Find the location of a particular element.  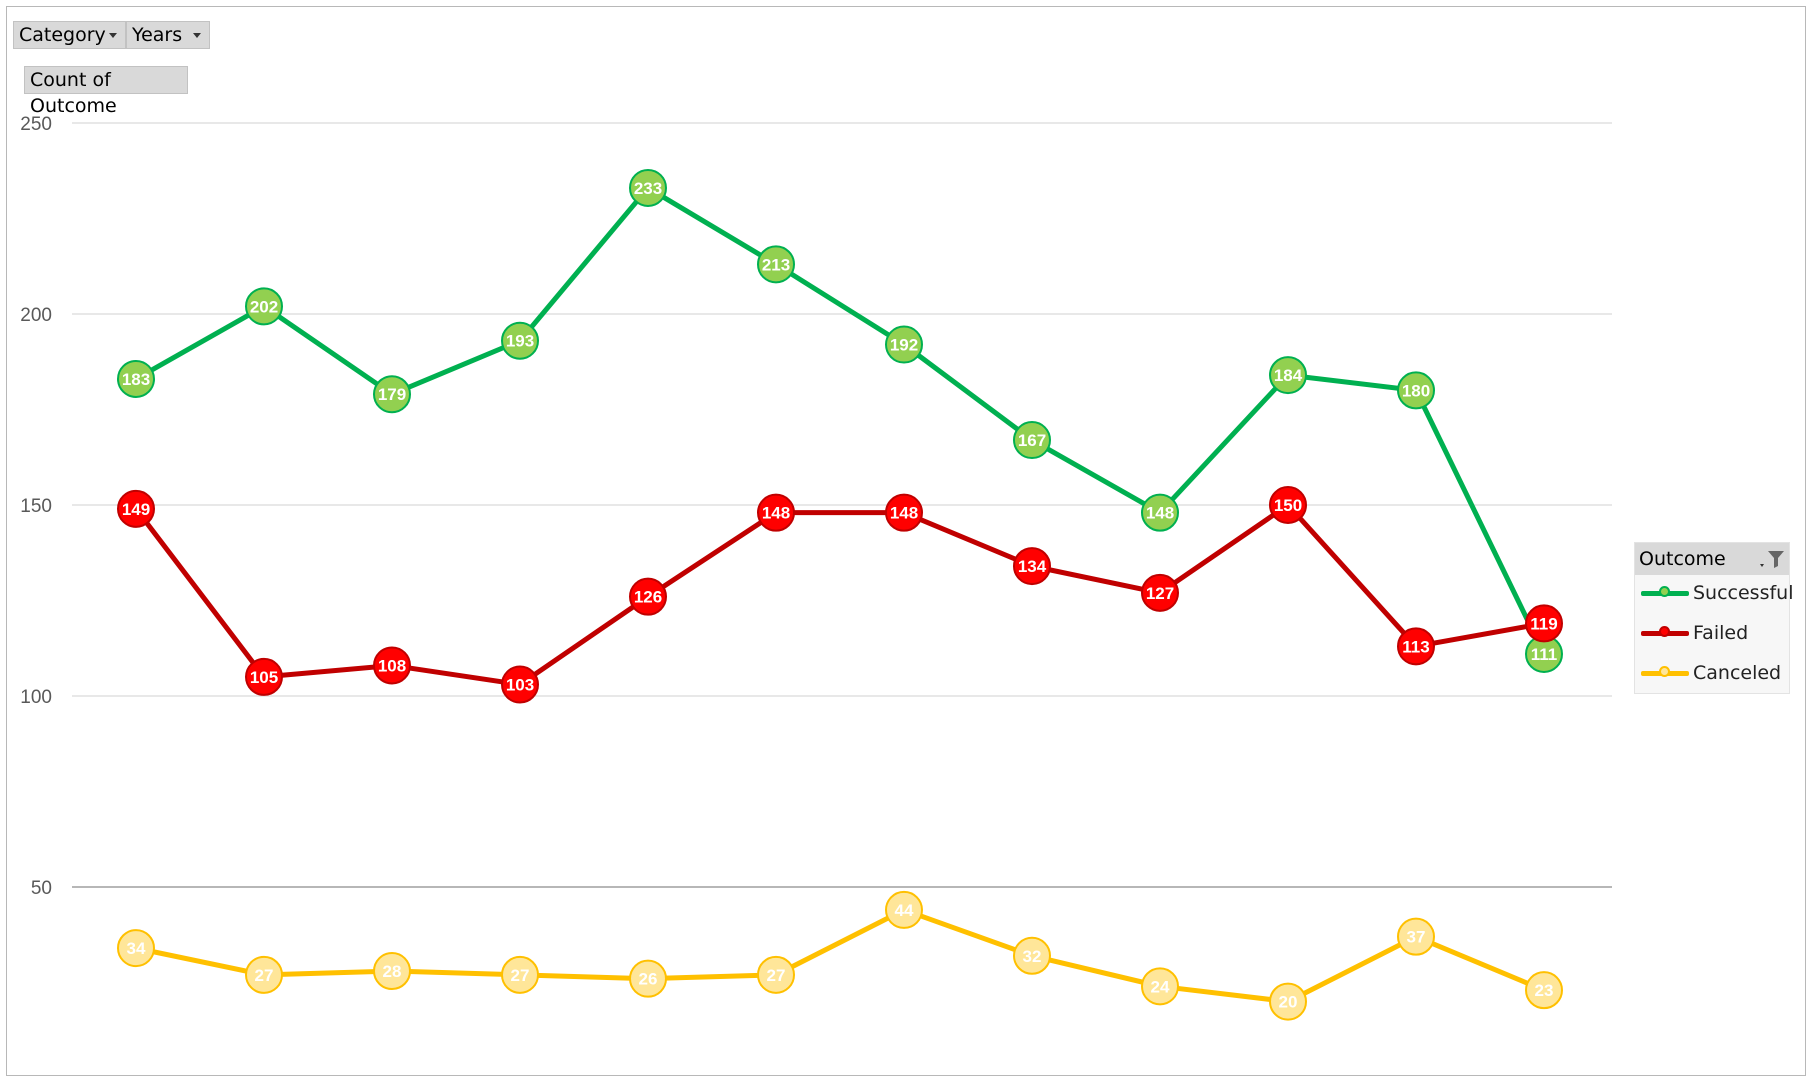

legend: Outcome Successful Failed Canceled is located at coordinates (1714, 618).